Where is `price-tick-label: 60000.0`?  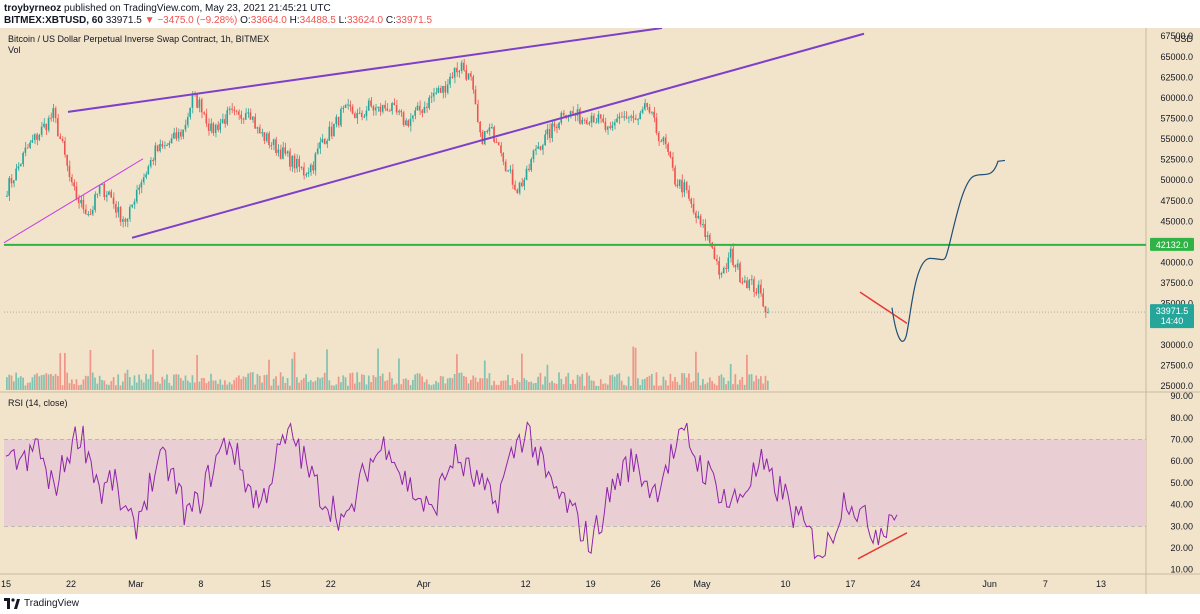
price-tick-label: 60000.0 is located at coordinates (1176, 98).